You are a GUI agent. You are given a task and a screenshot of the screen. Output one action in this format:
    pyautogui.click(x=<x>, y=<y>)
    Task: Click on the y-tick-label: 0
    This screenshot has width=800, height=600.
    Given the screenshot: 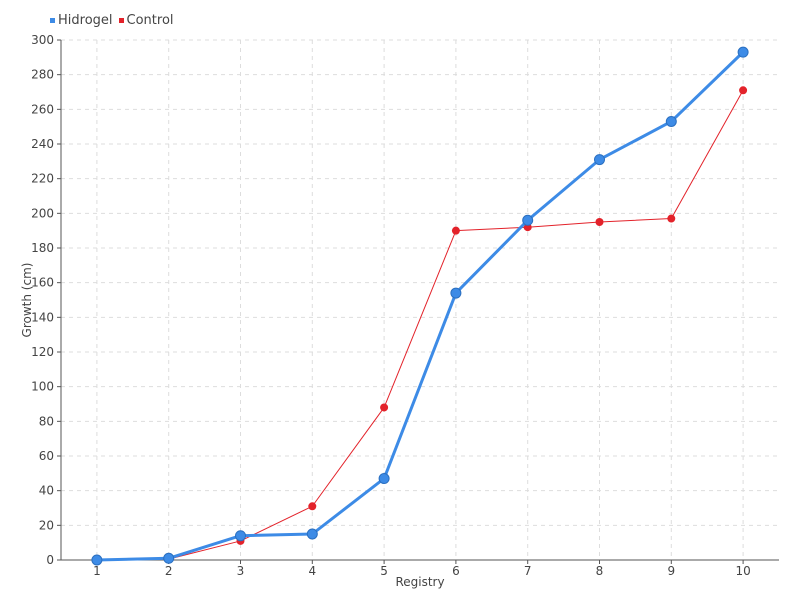 What is the action you would take?
    pyautogui.click(x=50, y=560)
    